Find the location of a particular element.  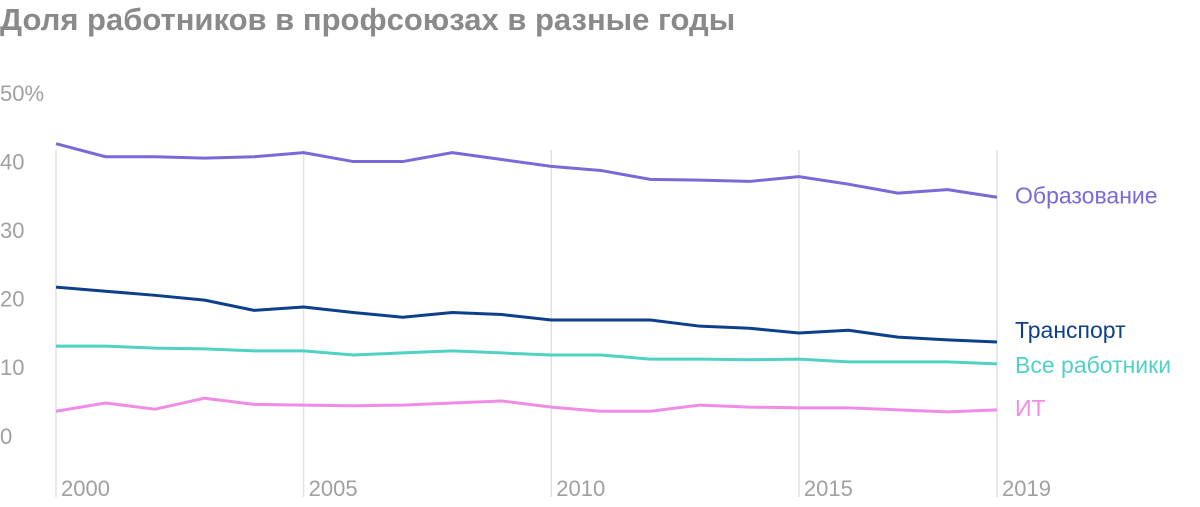

y-tick-label: 30 is located at coordinates (12, 230).